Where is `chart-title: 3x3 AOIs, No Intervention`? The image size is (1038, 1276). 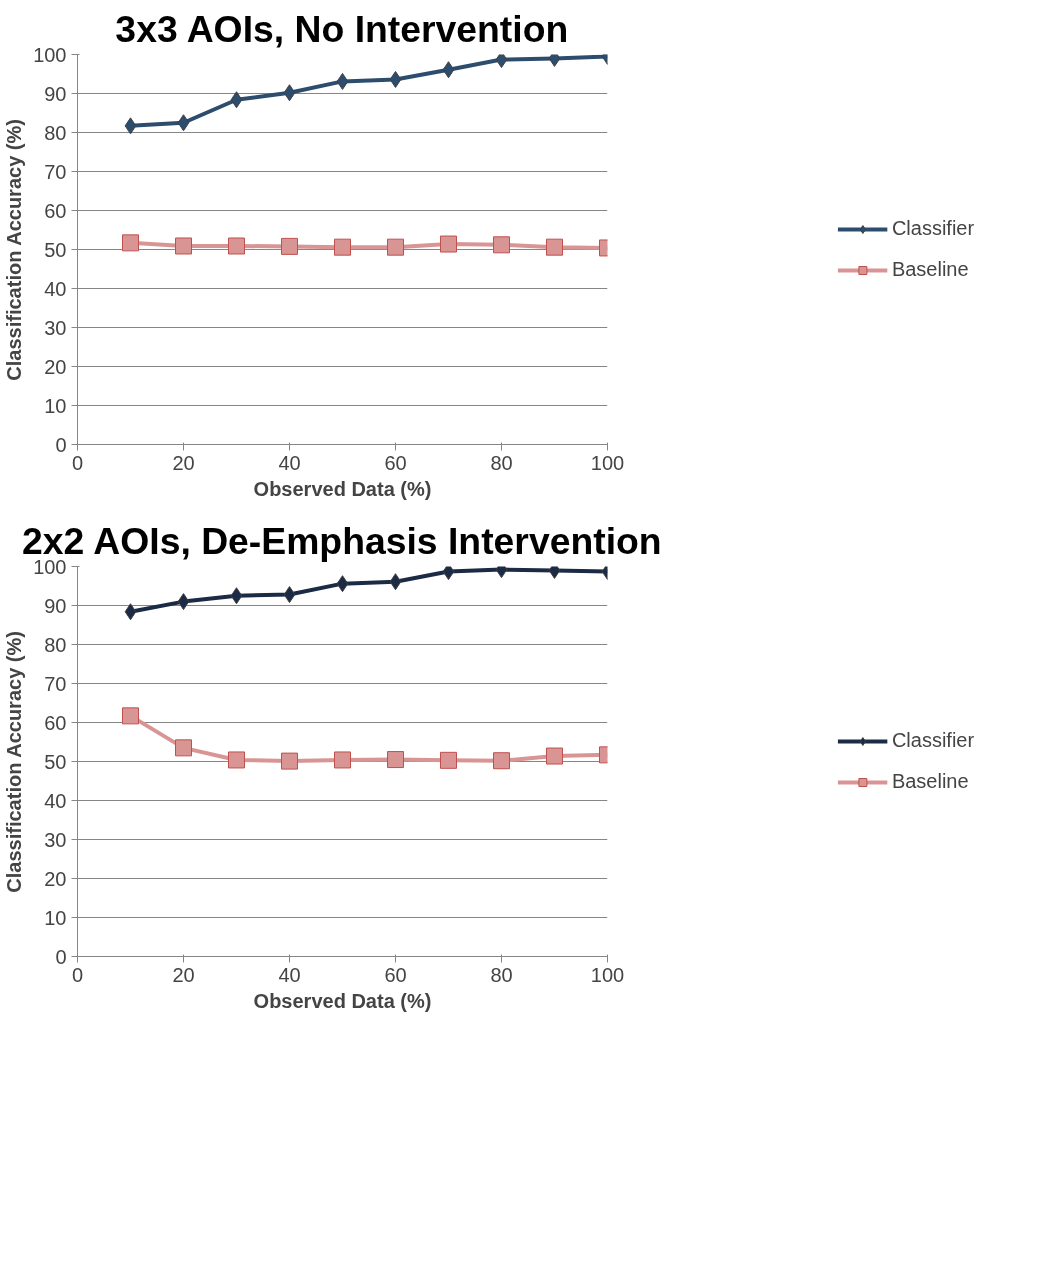 chart-title: 3x3 AOIs, No Intervention is located at coordinates (342, 28).